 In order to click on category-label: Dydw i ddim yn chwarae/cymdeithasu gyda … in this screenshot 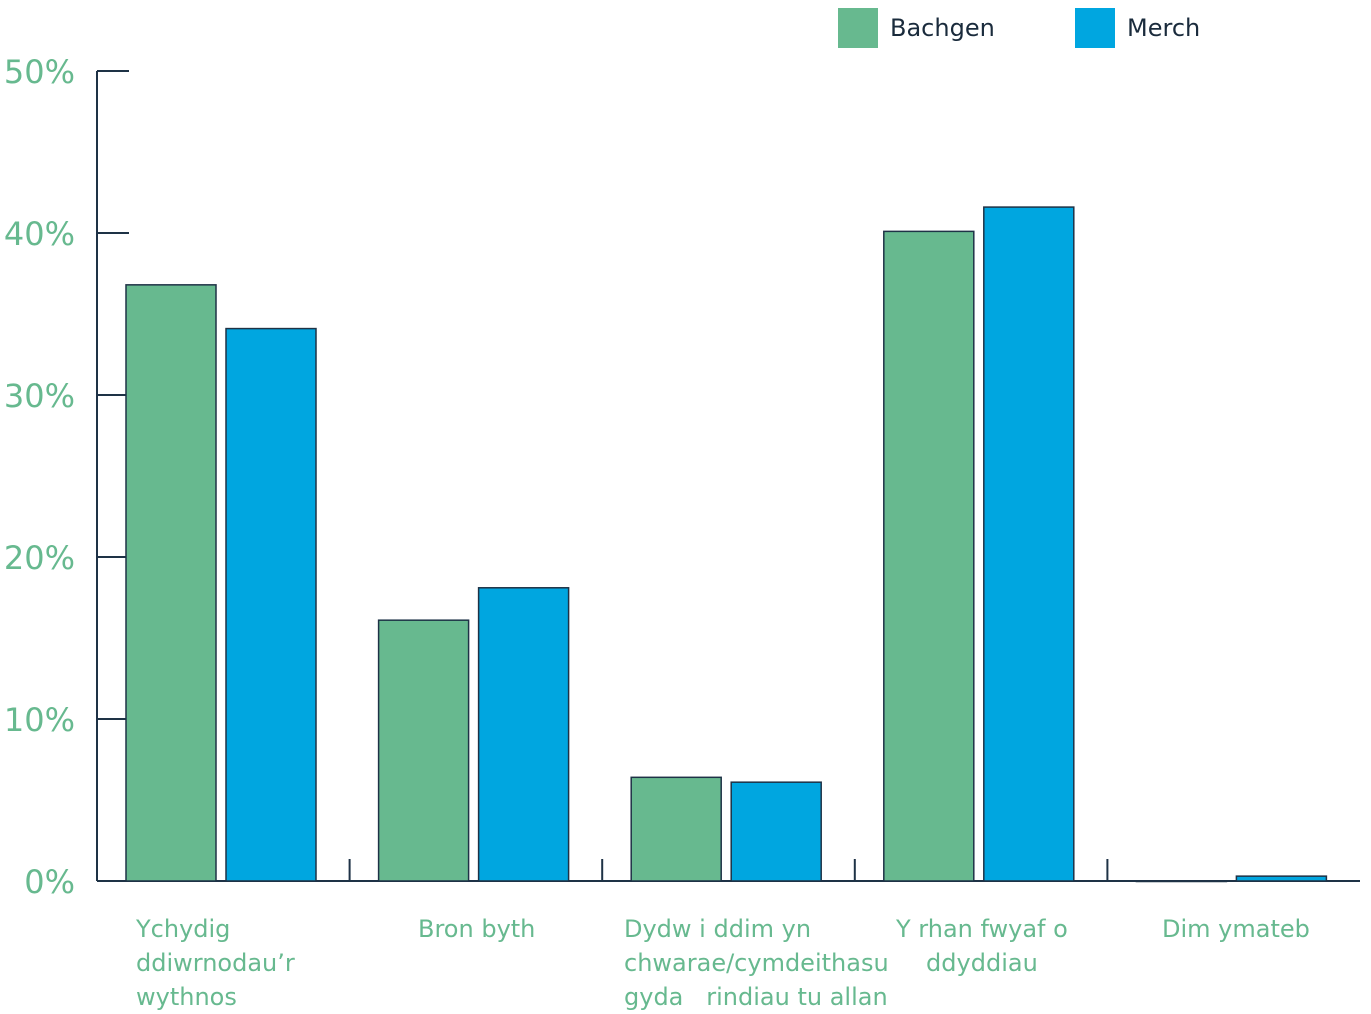, I will do `click(756, 963)`.